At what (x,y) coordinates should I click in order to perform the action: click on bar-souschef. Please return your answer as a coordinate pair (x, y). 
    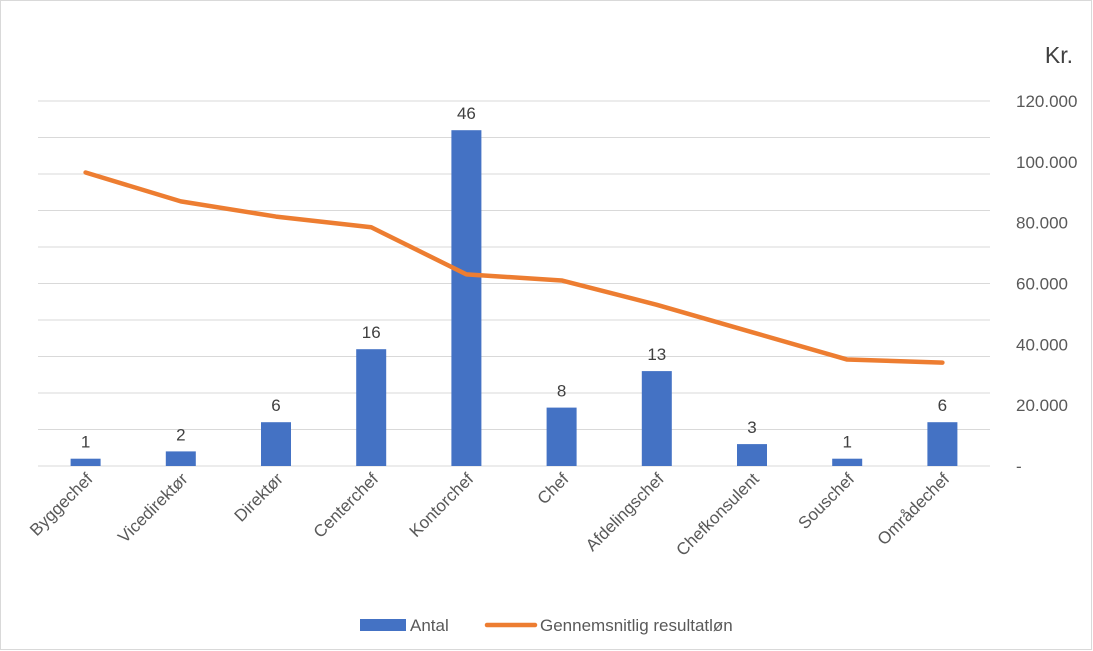
    Looking at the image, I should click on (847, 462).